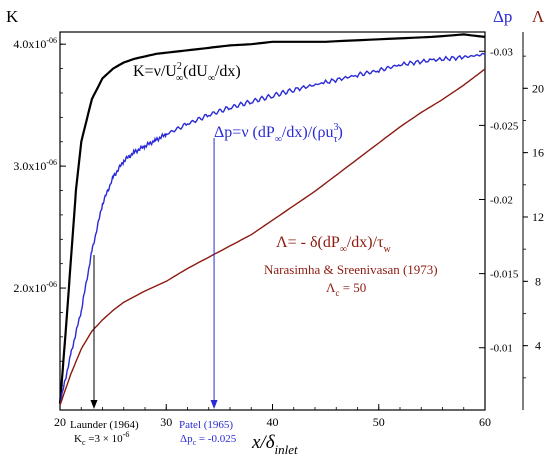 The image size is (550, 463). I want to click on reference-arrows, so click(154, 273).